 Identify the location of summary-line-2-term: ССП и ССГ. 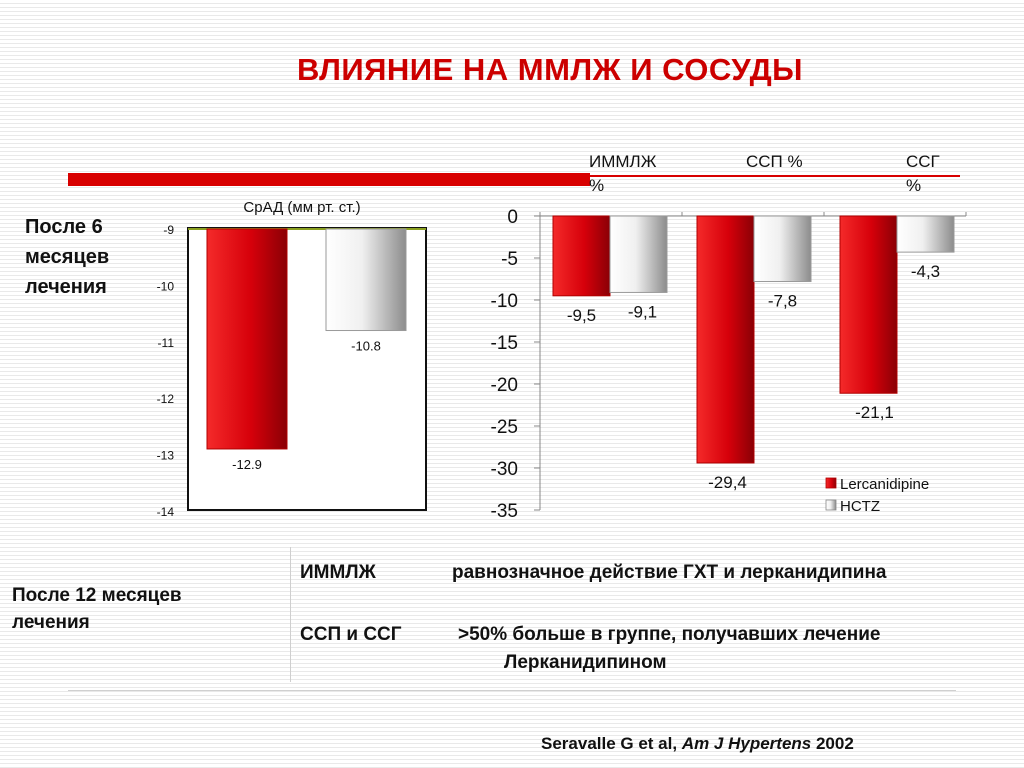
(351, 634).